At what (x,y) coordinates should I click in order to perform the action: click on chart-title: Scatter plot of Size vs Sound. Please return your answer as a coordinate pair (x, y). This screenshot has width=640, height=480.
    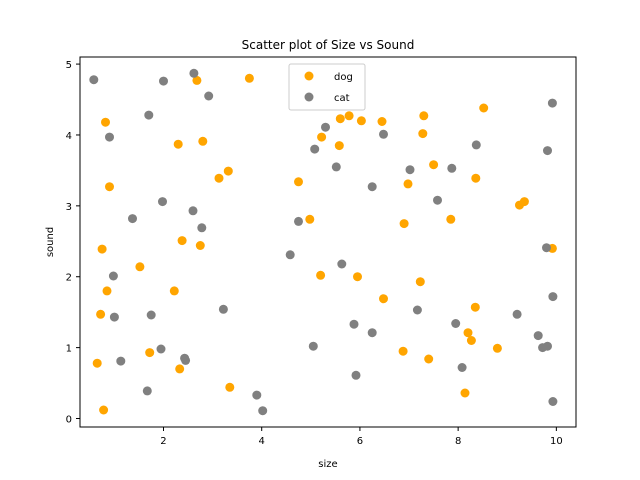
    Looking at the image, I should click on (328, 45).